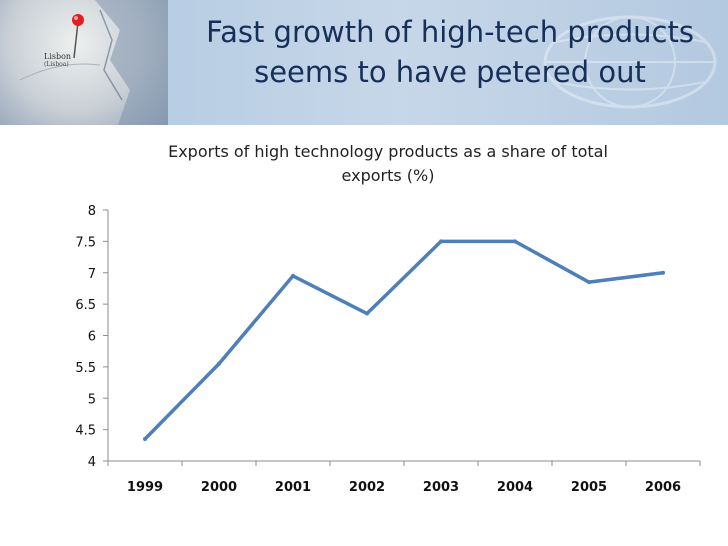  What do you see at coordinates (92, 211) in the screenshot?
I see `y-tick-label: 8` at bounding box center [92, 211].